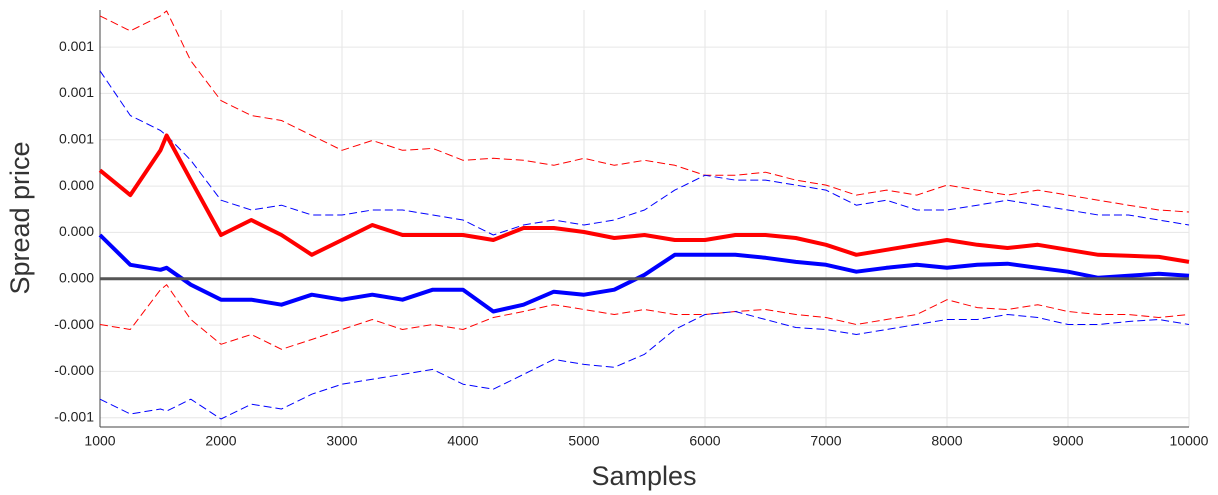  What do you see at coordinates (704, 441) in the screenshot?
I see `x-tick-label: 6000` at bounding box center [704, 441].